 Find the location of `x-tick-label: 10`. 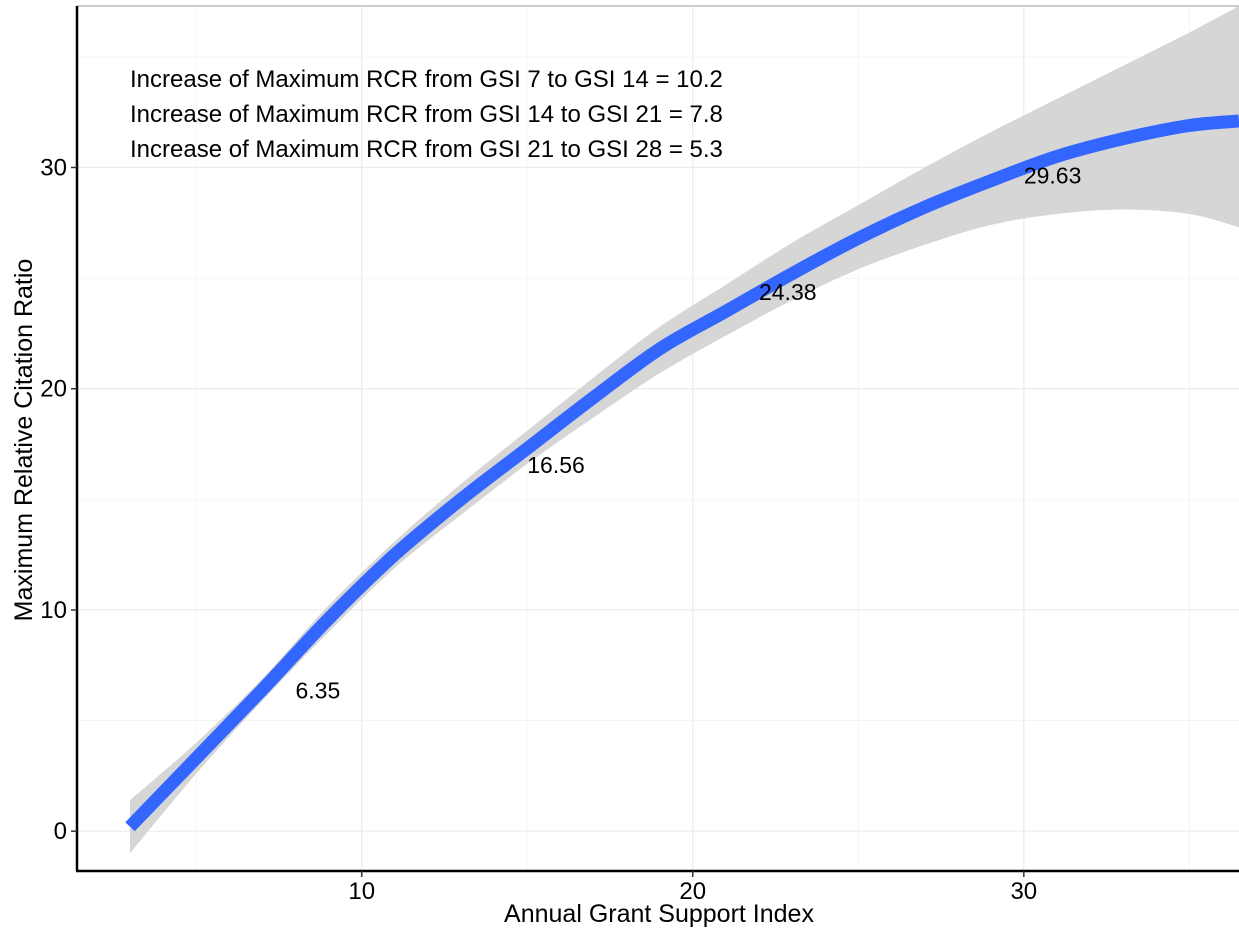

x-tick-label: 10 is located at coordinates (361, 891).